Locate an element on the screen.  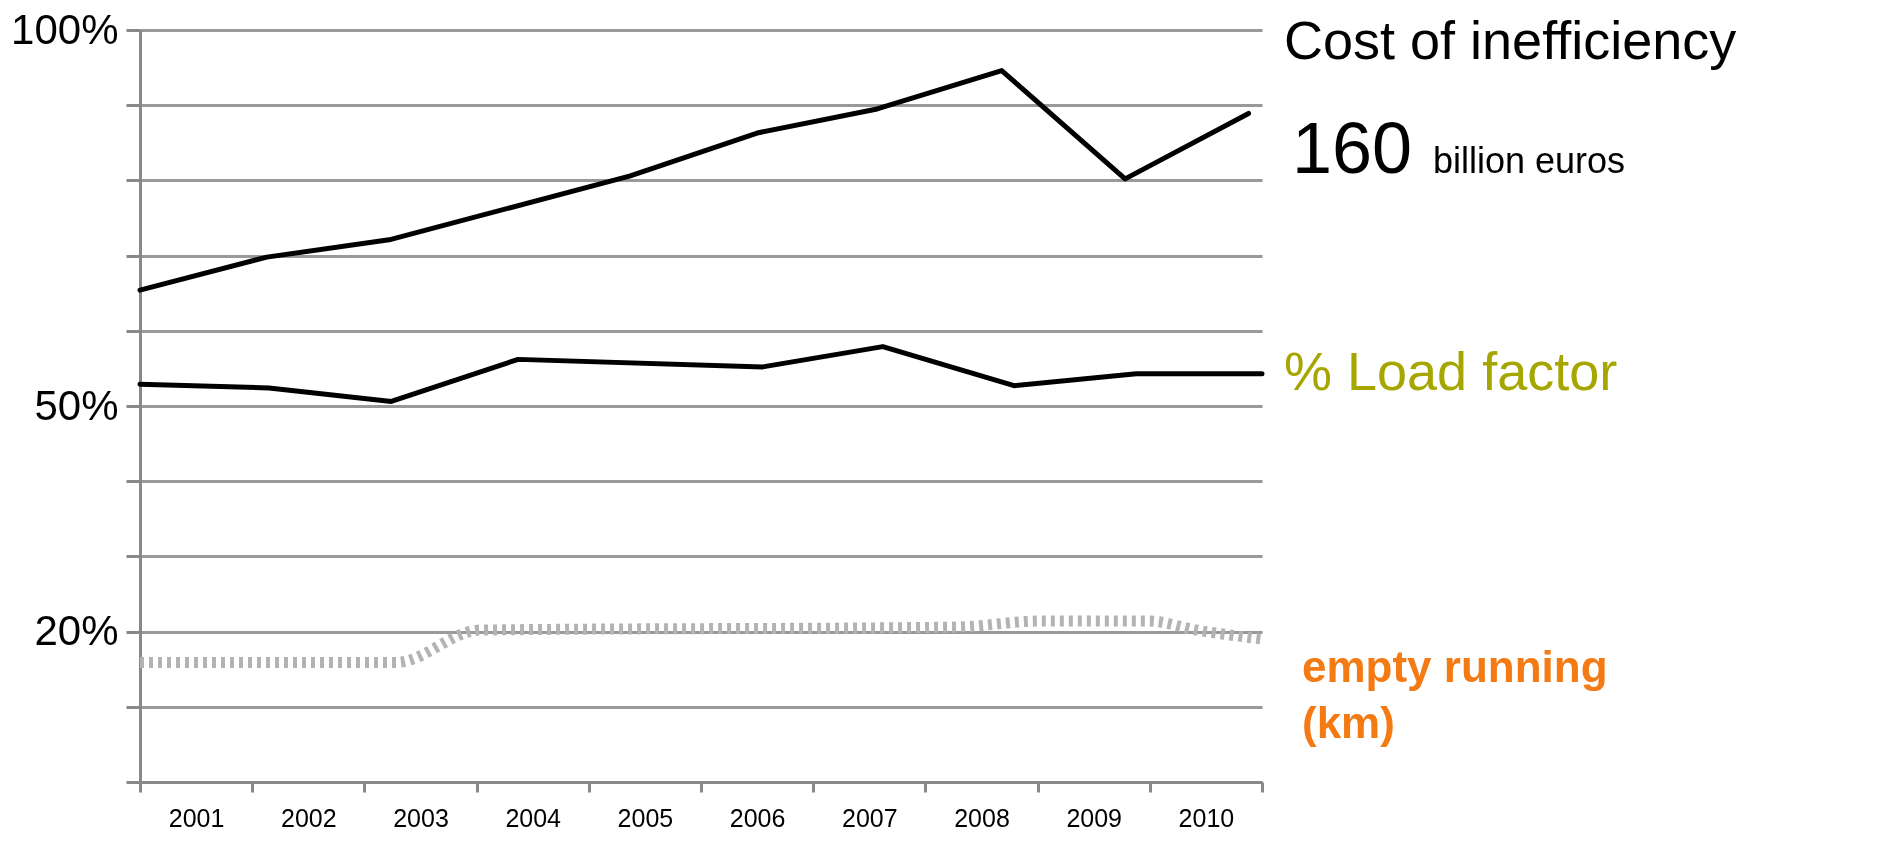
x-tick-label: 2005 is located at coordinates (645, 817).